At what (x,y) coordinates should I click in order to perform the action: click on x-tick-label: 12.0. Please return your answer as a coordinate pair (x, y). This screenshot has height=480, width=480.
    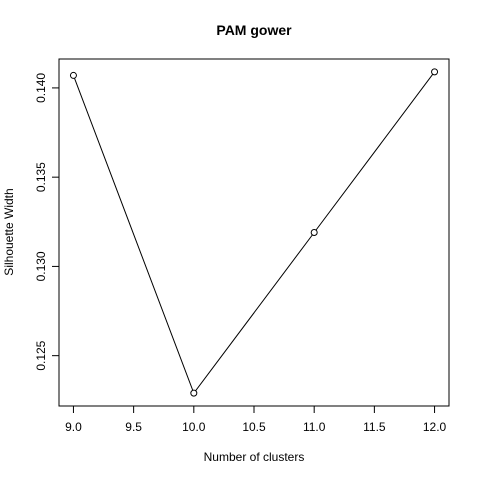
    Looking at the image, I should click on (435, 427).